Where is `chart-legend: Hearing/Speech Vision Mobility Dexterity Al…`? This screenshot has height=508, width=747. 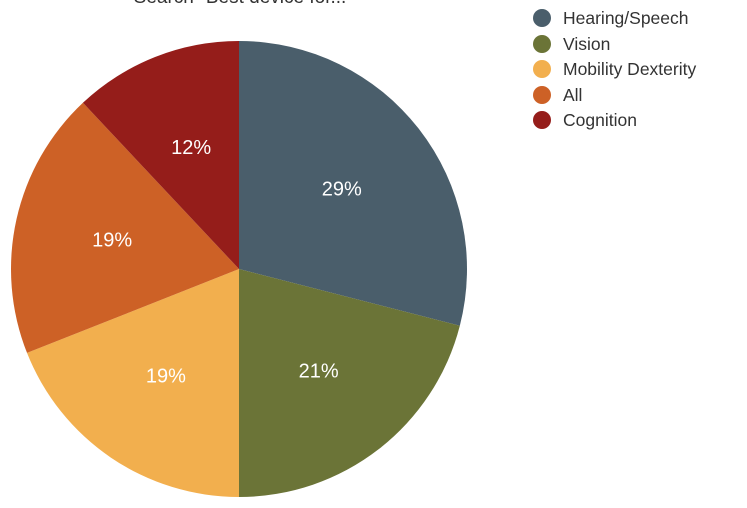
chart-legend: Hearing/Speech Vision Mobility Dexterity Al… is located at coordinates (614, 70).